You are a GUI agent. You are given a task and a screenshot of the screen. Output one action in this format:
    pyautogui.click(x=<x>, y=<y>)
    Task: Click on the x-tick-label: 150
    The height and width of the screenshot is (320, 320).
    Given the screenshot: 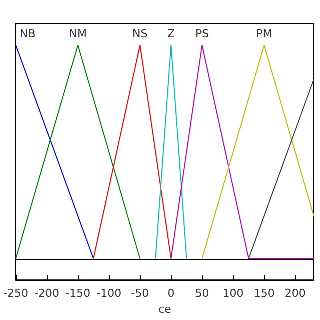 What is the action you would take?
    pyautogui.click(x=264, y=293)
    